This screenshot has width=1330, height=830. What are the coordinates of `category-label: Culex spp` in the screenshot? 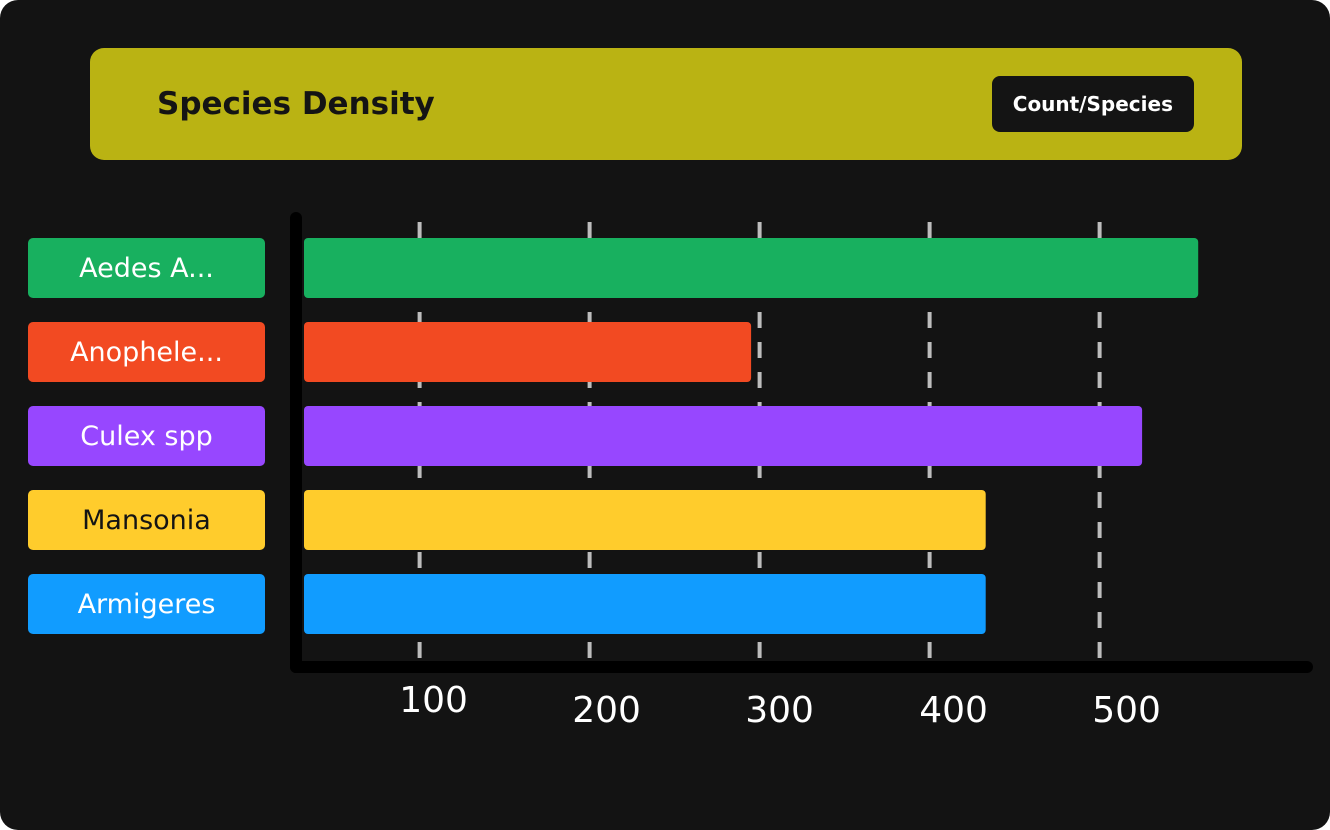 It's located at (146, 436).